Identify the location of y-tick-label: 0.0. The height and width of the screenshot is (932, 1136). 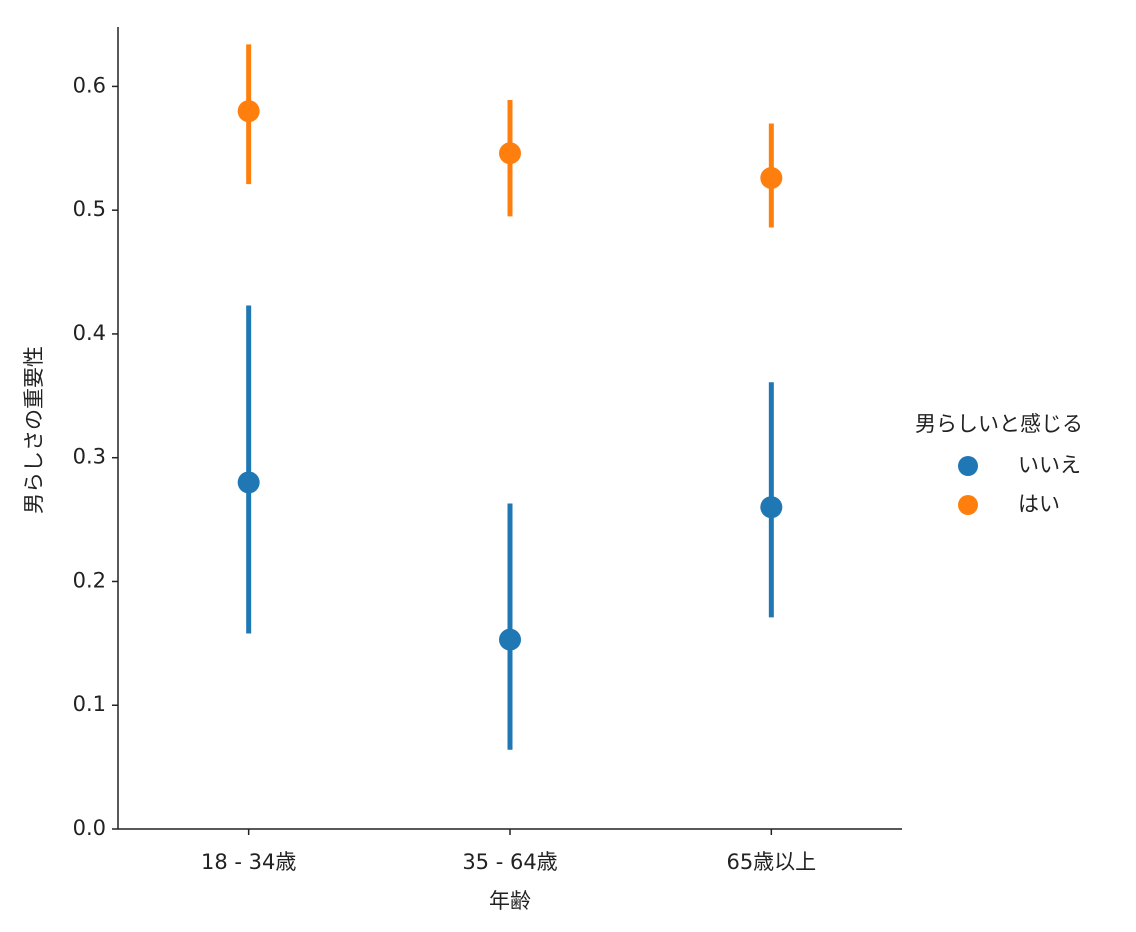
(89, 828).